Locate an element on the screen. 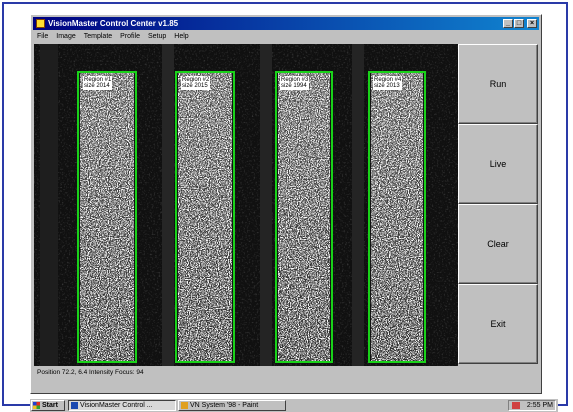  menu-image: Image is located at coordinates (66, 36).